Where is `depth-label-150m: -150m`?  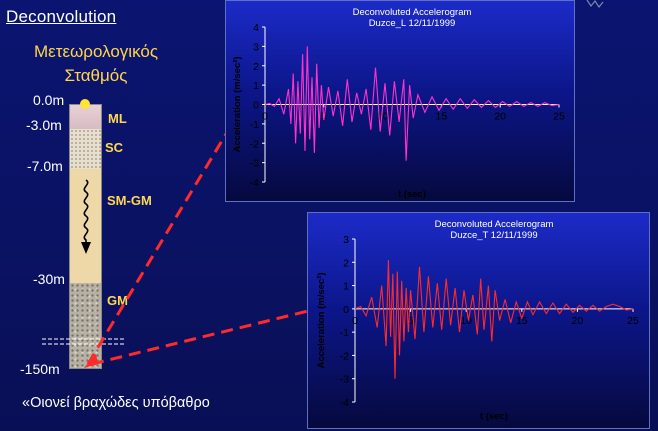 depth-label-150m: -150m is located at coordinates (40, 369).